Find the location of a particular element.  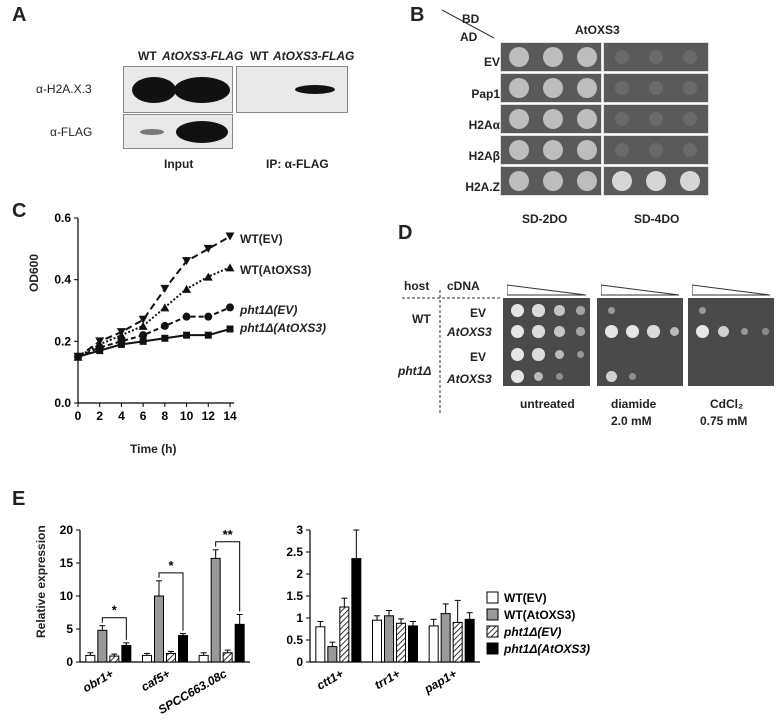

growth-y-axis-label: OD600 is located at coordinates (34, 272).